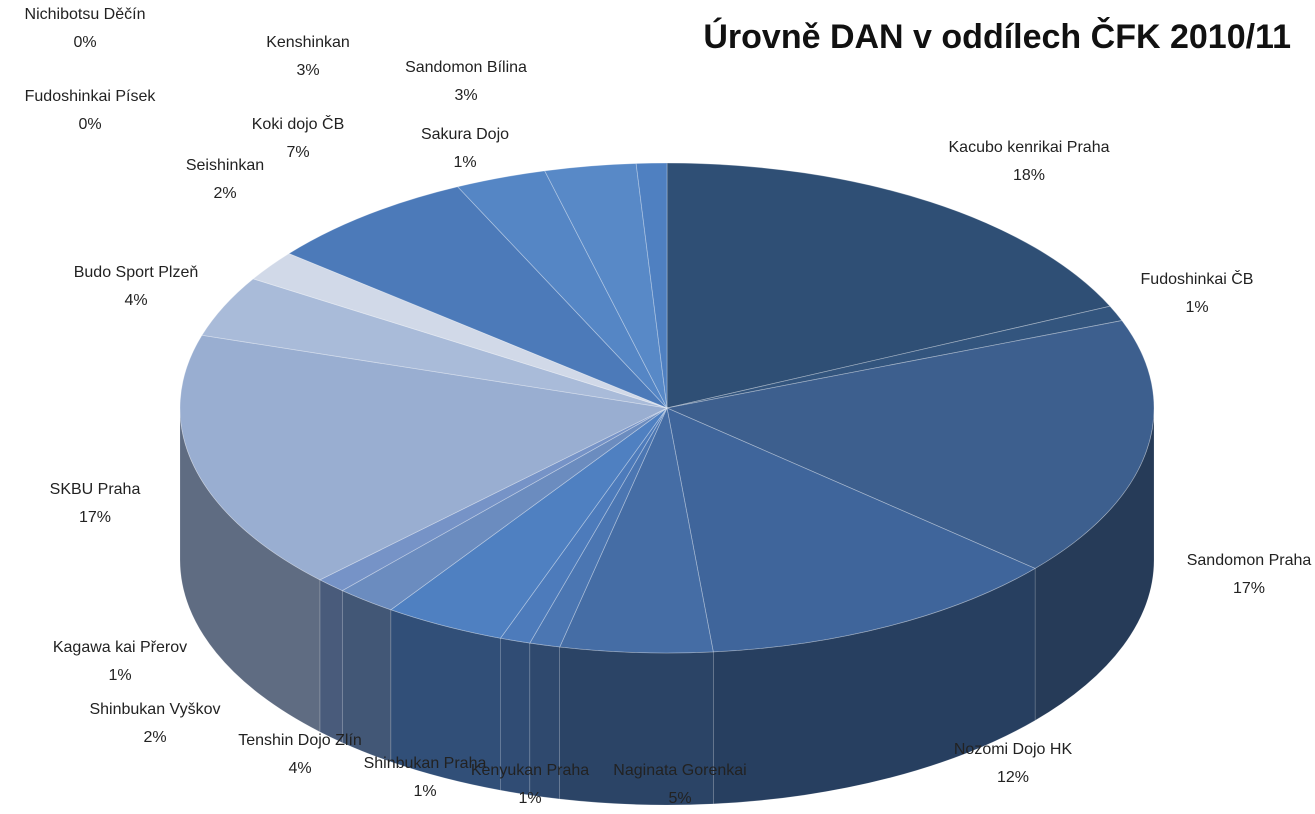  I want to click on slice-label-name: Kagawa kai Přerov, so click(120, 647).